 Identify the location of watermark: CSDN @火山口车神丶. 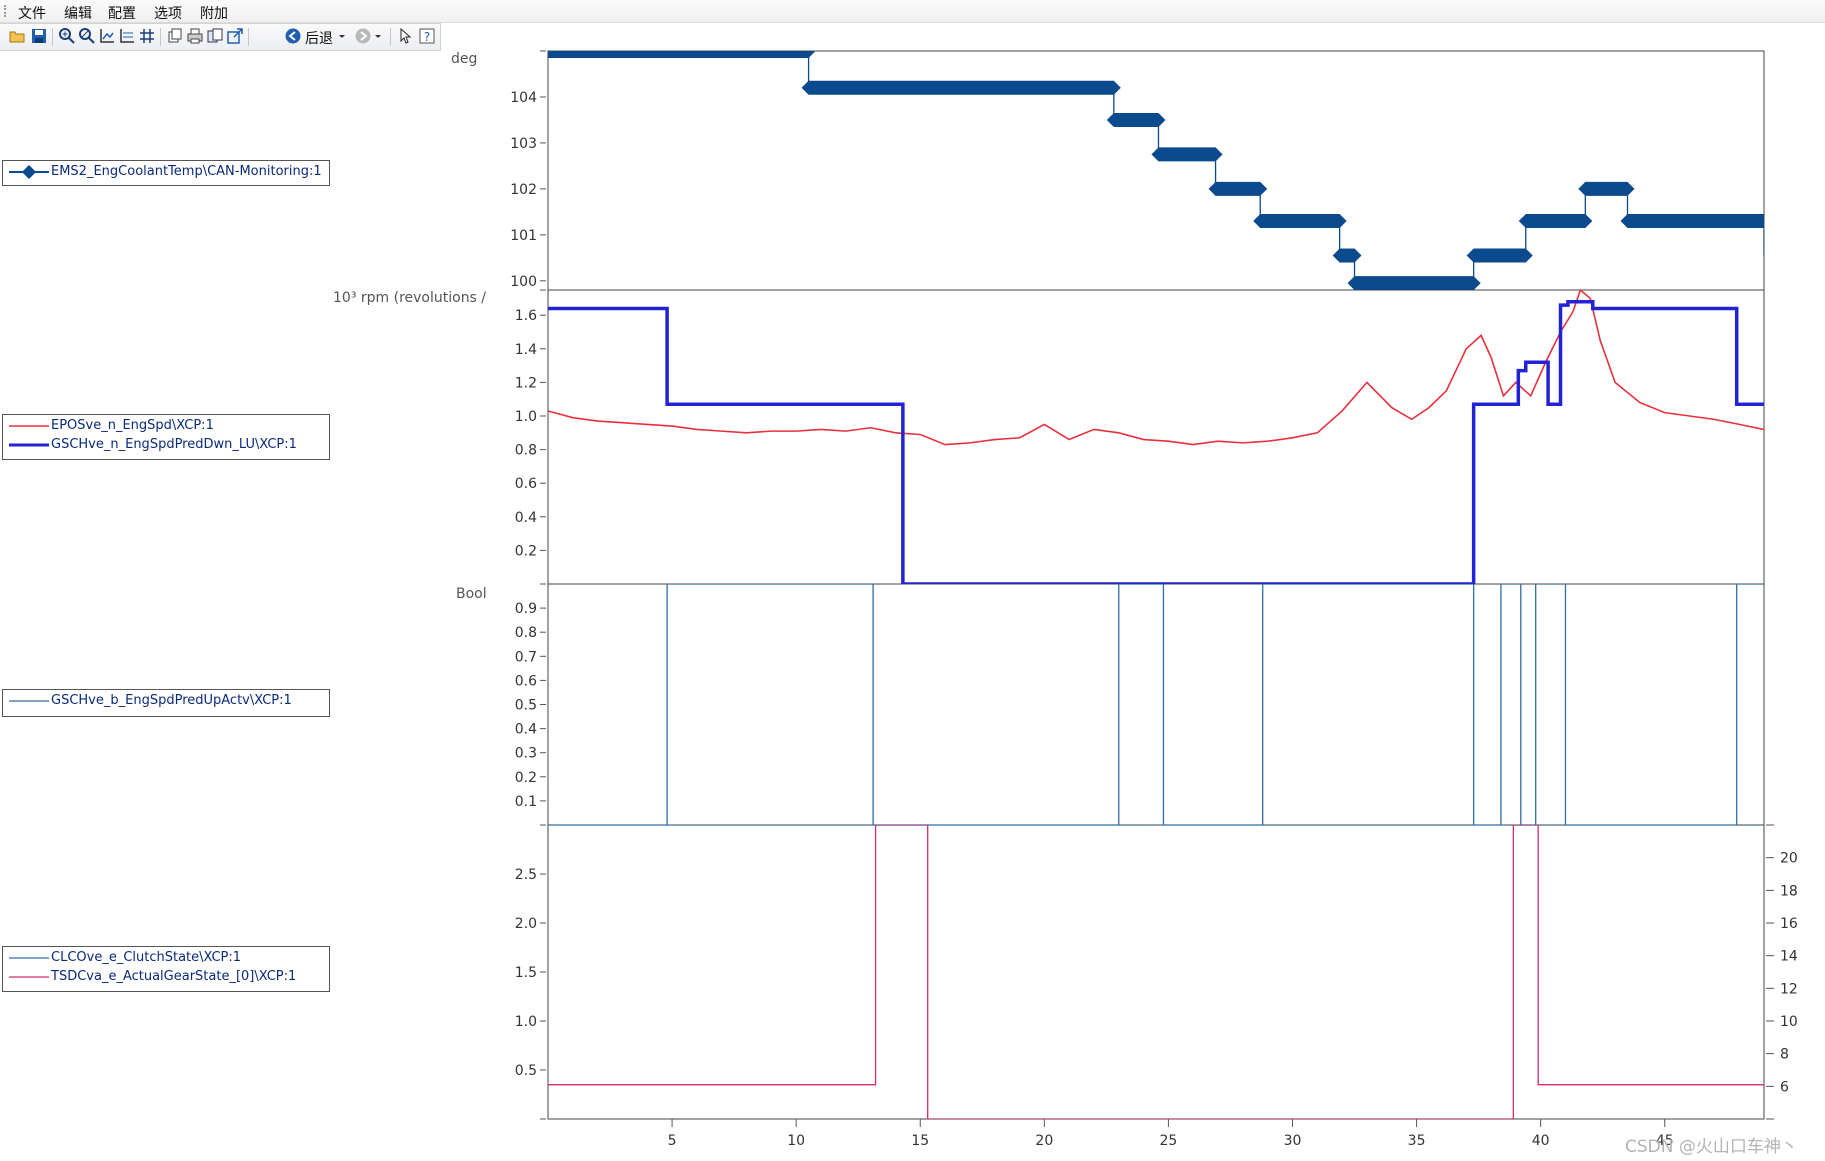
(1711, 1147).